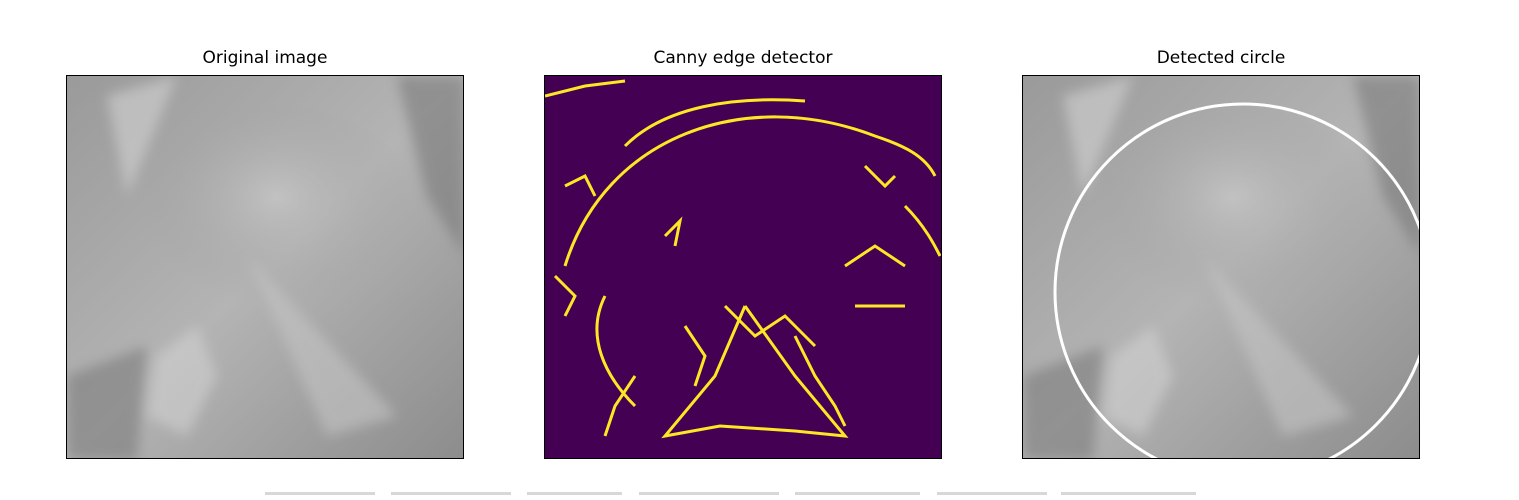  I want to click on bottom-artifact-strip, so click(730, 493).